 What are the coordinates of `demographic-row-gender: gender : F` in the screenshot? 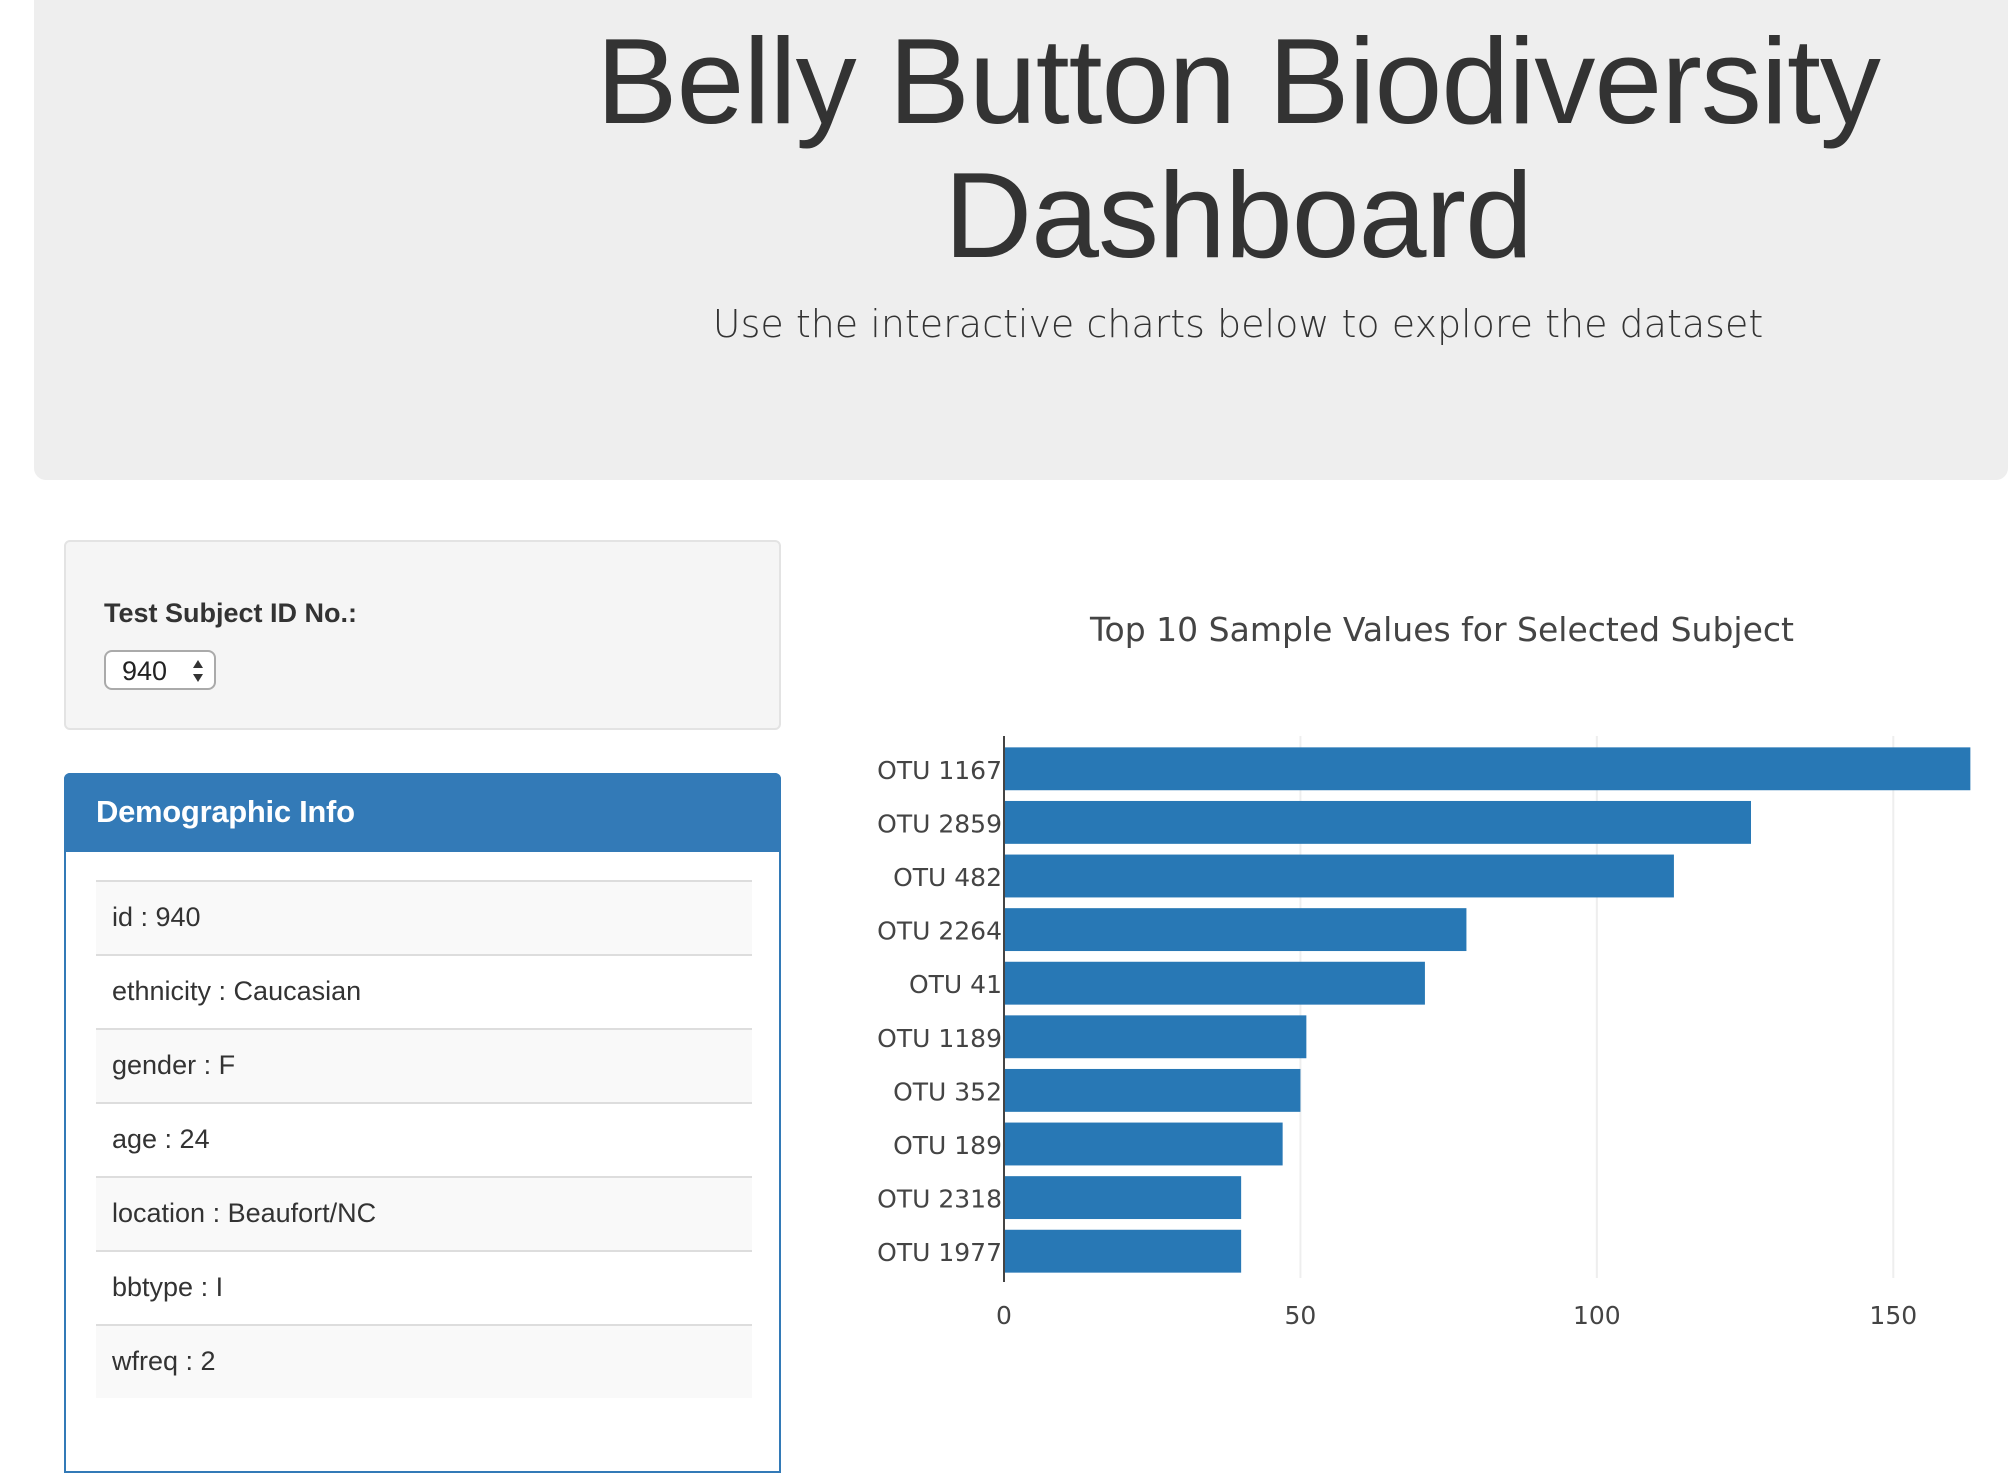 It's located at (424, 1065).